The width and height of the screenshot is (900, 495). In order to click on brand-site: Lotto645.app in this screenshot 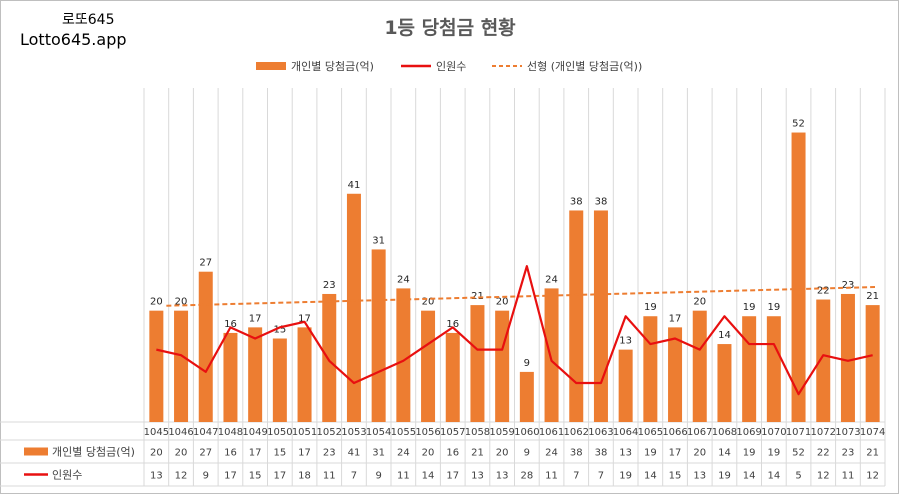, I will do `click(73, 39)`.